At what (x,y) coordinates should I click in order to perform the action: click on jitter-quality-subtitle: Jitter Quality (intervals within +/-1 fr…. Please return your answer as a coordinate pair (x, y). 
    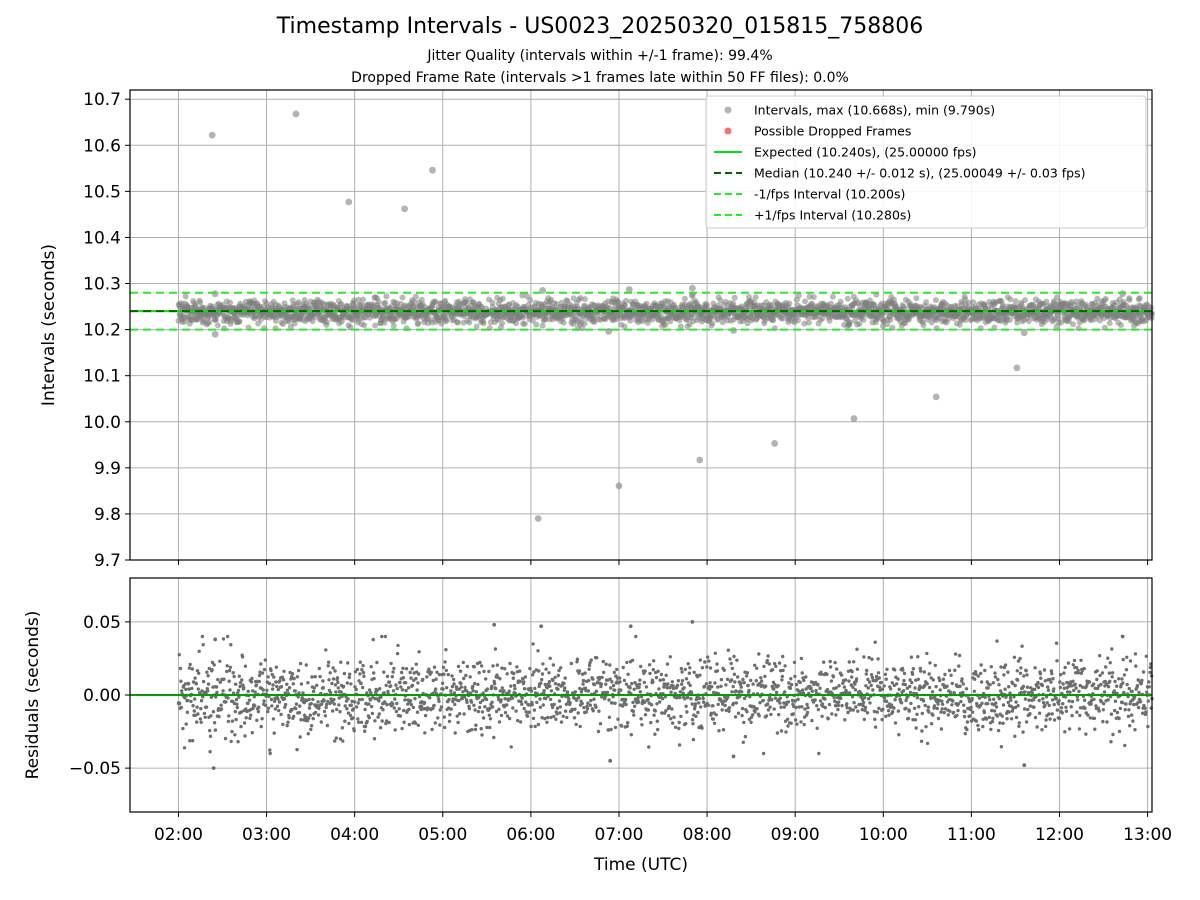
    Looking at the image, I should click on (600, 56).